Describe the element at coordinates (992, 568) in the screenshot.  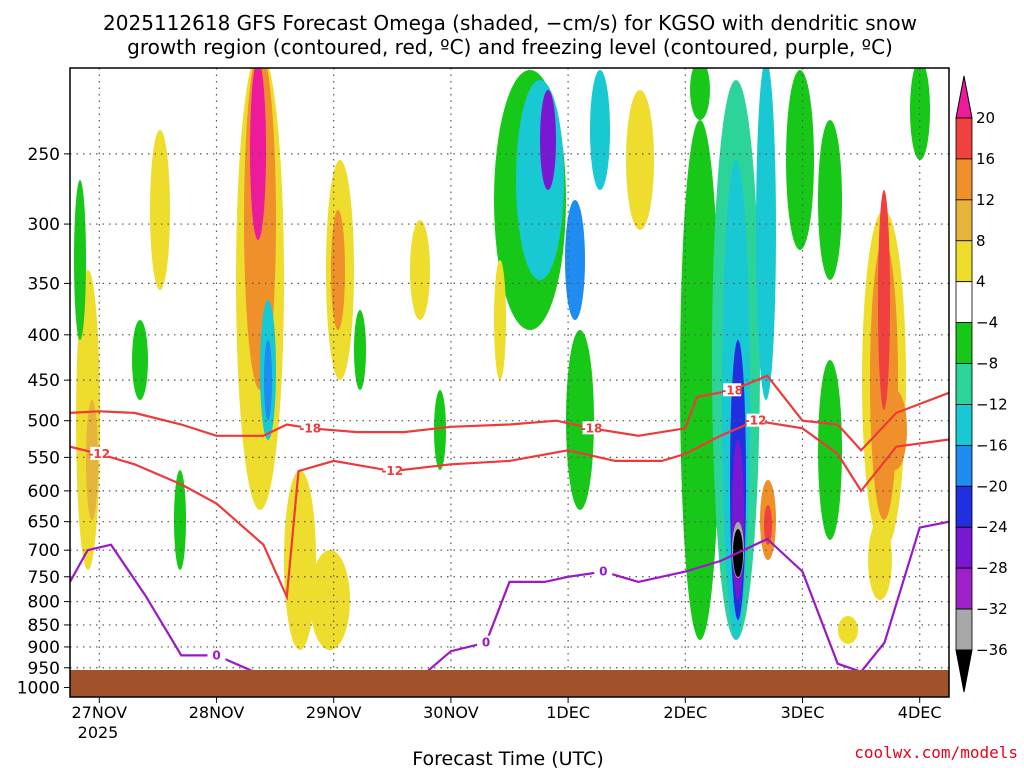
I see `colorbar-tick-label: −28` at that location.